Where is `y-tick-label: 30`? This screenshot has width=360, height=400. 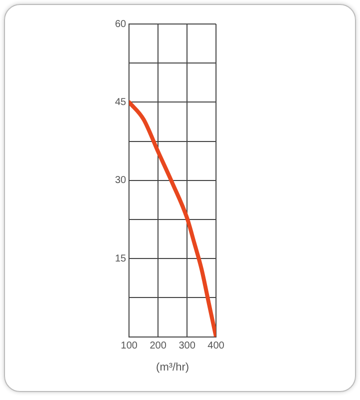 y-tick-label: 30 is located at coordinates (121, 180).